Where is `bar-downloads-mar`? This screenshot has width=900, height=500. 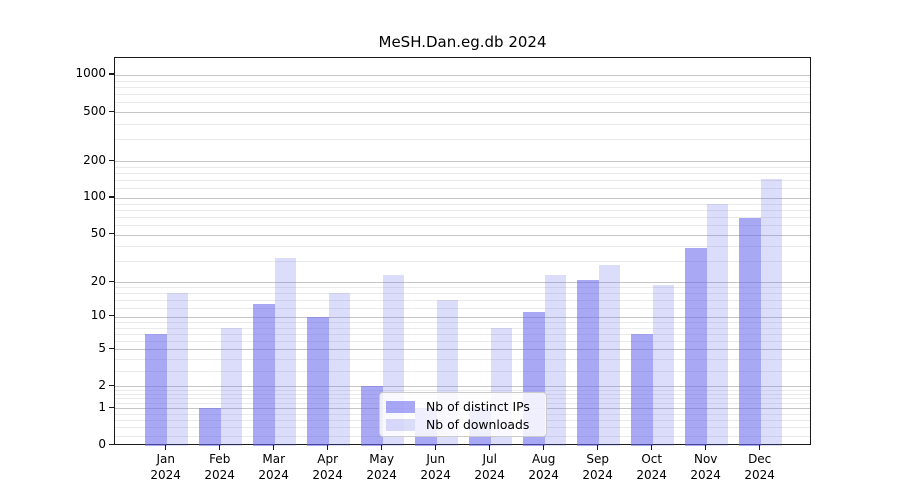
bar-downloads-mar is located at coordinates (285, 352).